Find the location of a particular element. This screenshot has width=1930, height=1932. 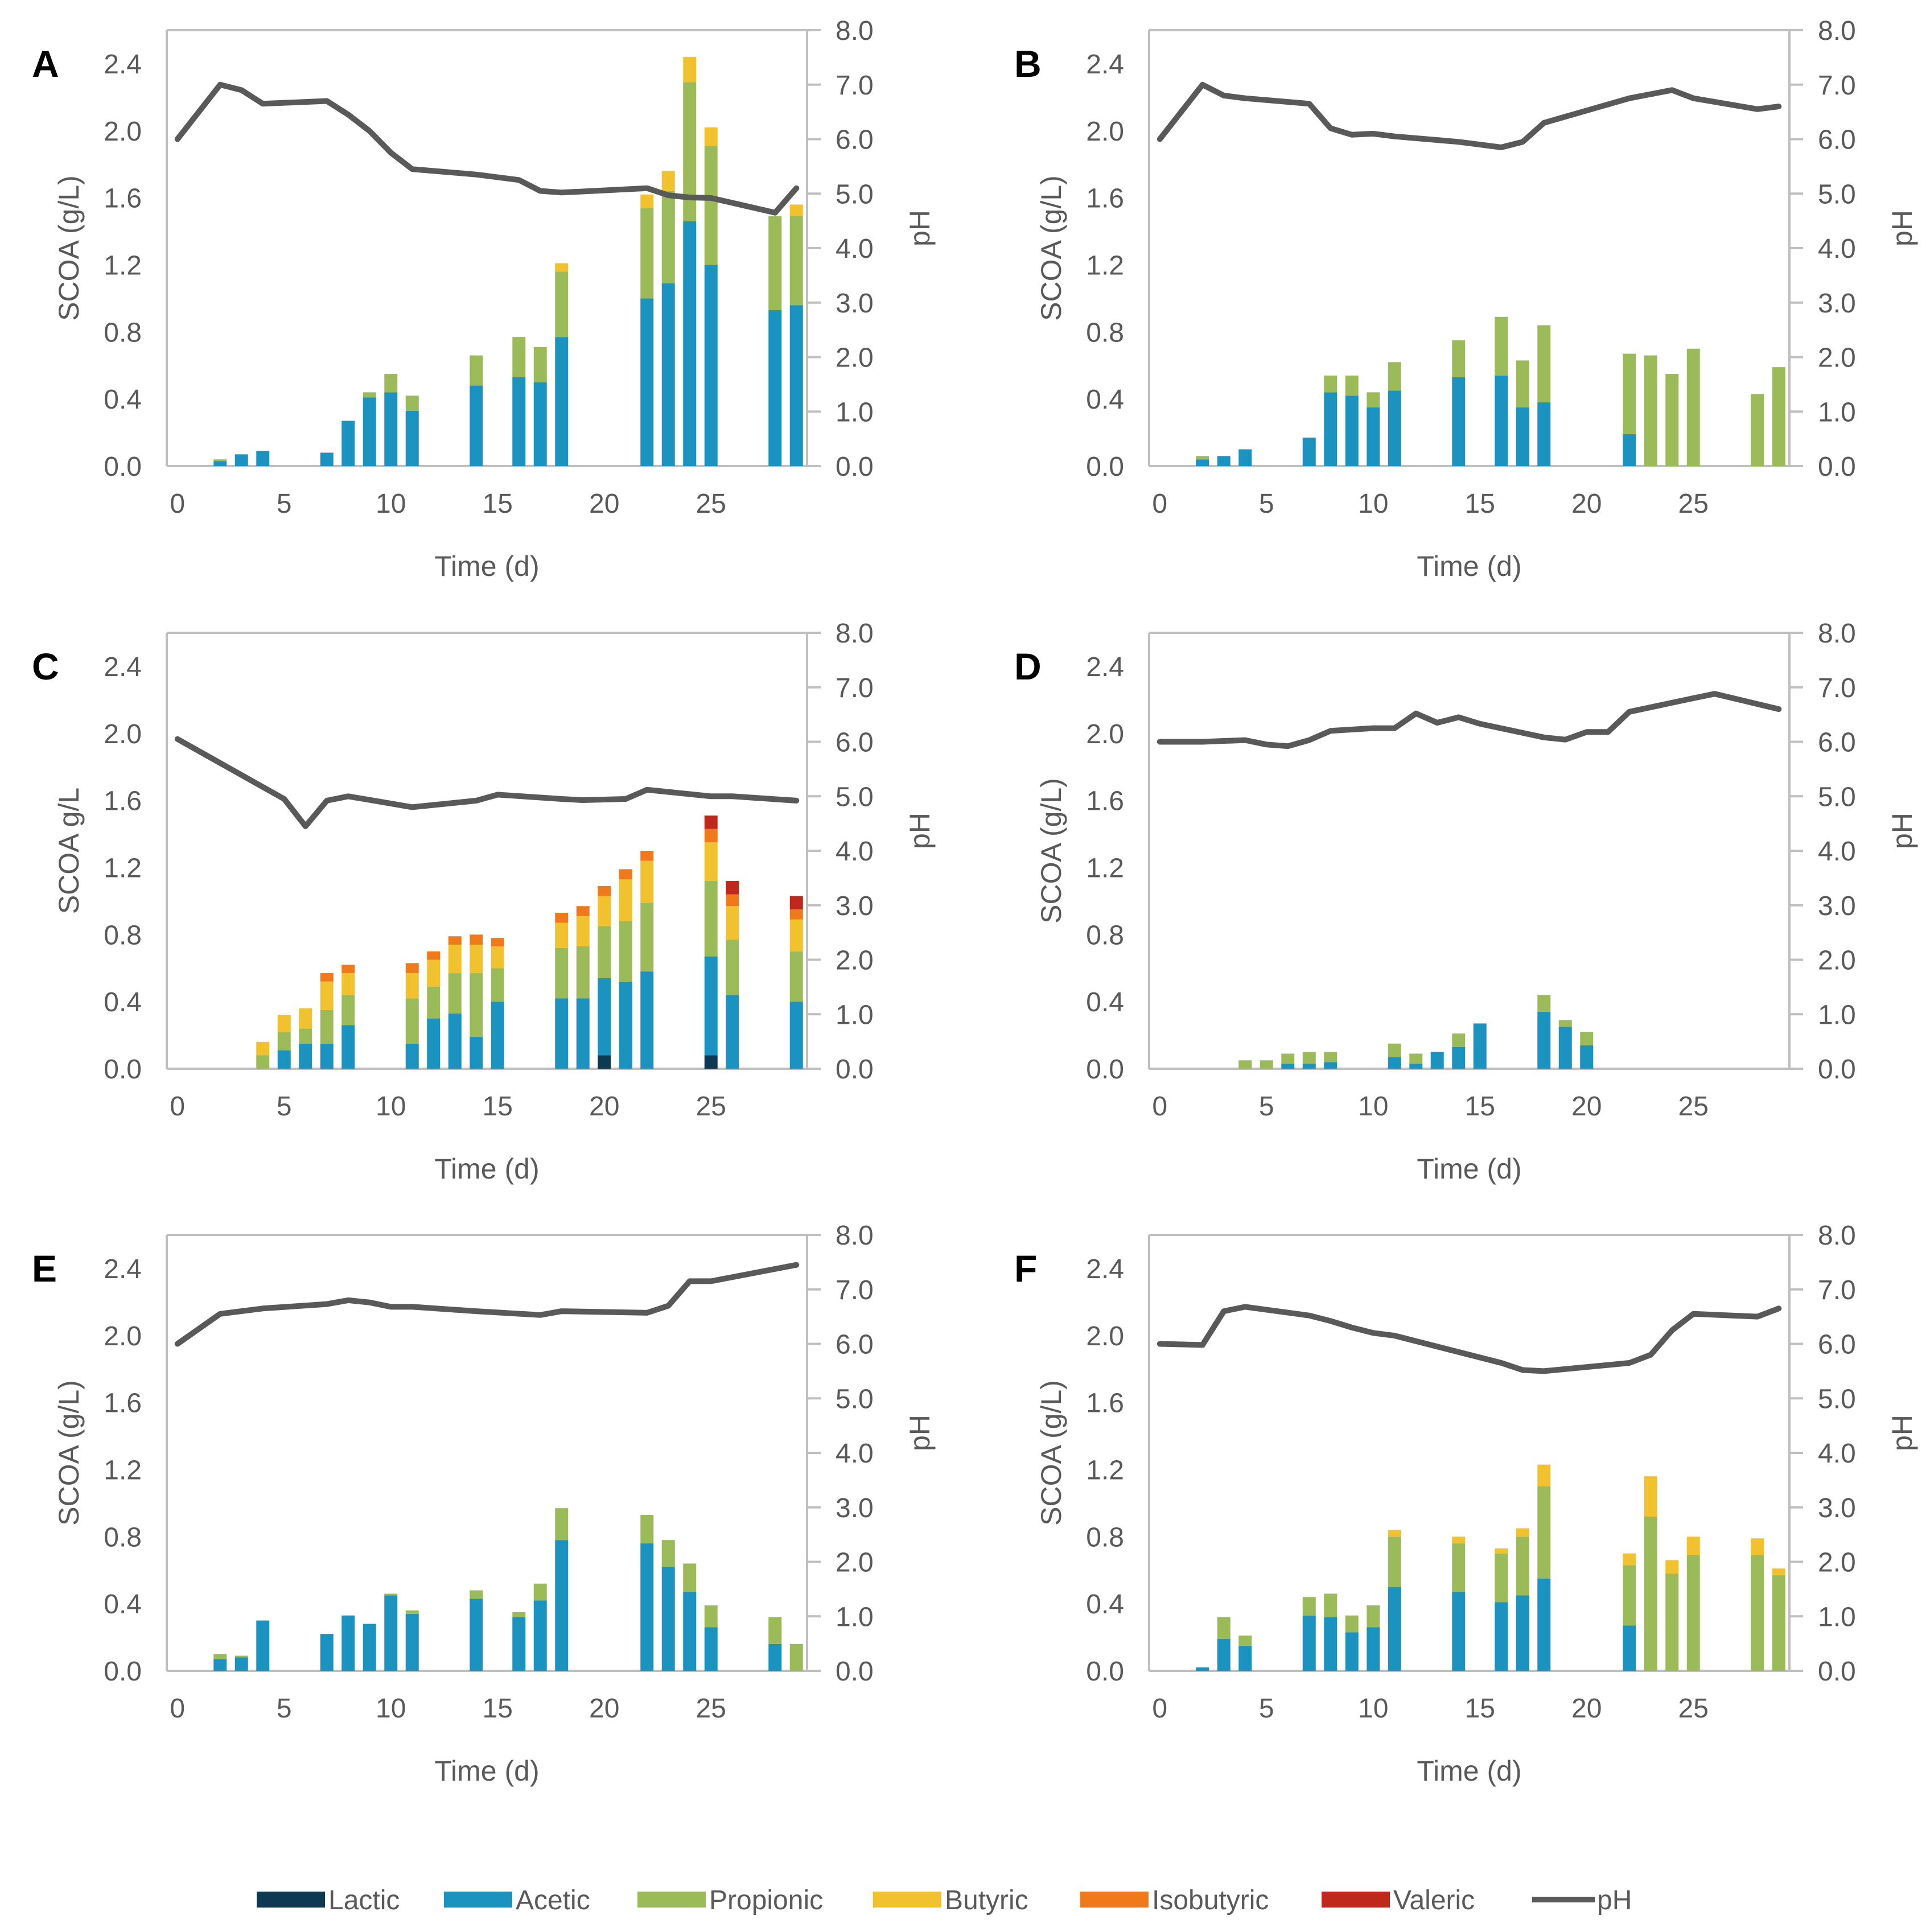

y2-tick-label: 4.0 is located at coordinates (1837, 249).